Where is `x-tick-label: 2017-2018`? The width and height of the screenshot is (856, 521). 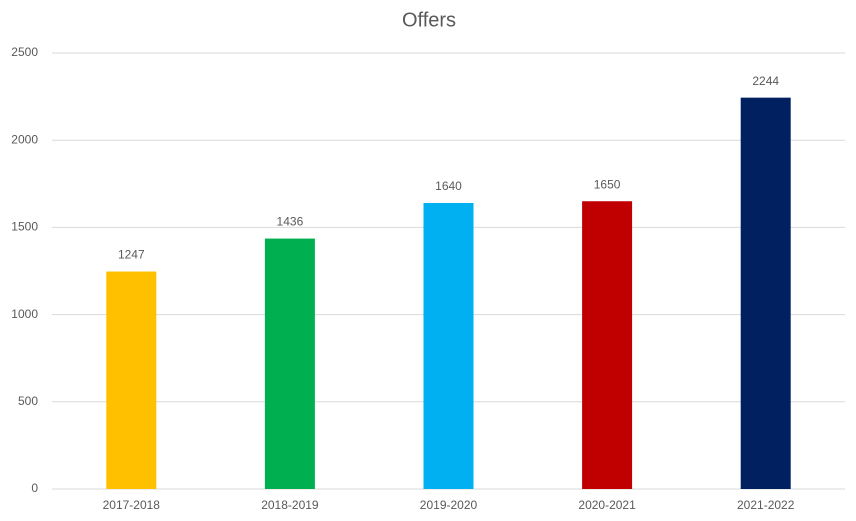
x-tick-label: 2017-2018 is located at coordinates (132, 505).